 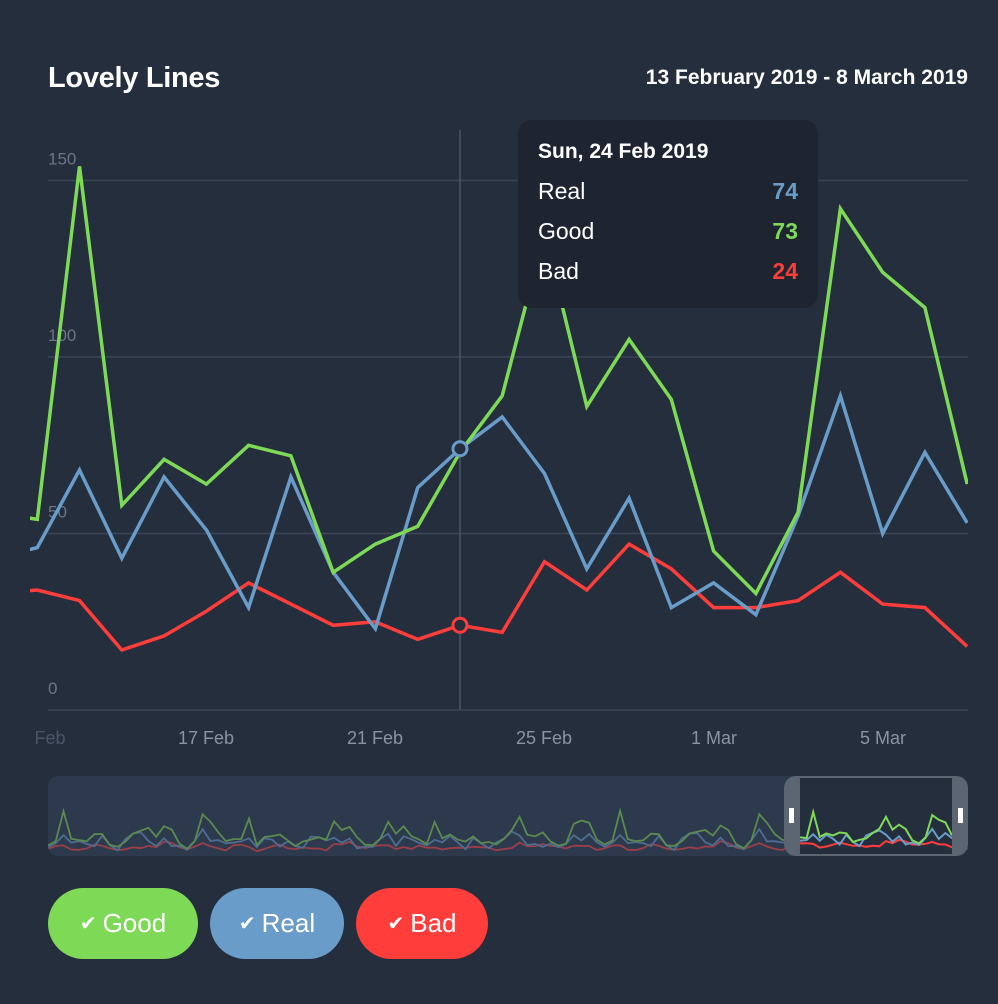 I want to click on navigator-window-line-good, so click(x=876, y=826).